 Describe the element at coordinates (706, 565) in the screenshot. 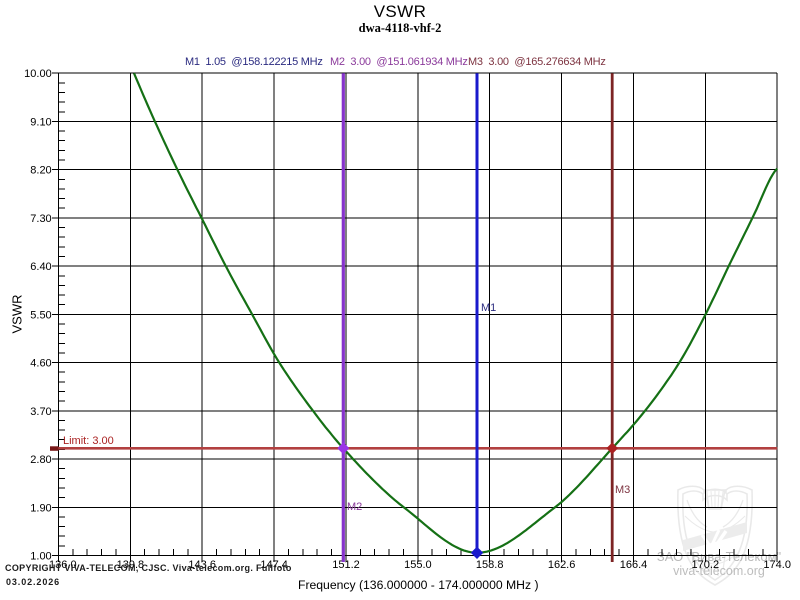

I see `svg-text: 170.2` at that location.